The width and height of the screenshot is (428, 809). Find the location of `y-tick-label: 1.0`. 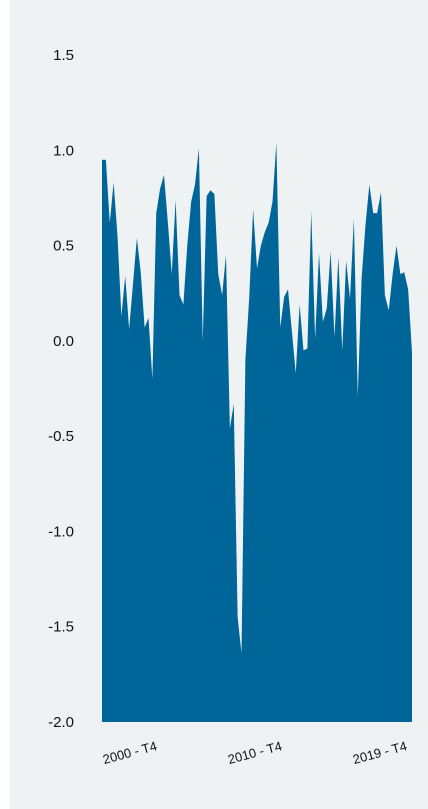

y-tick-label: 1.0 is located at coordinates (63, 150).